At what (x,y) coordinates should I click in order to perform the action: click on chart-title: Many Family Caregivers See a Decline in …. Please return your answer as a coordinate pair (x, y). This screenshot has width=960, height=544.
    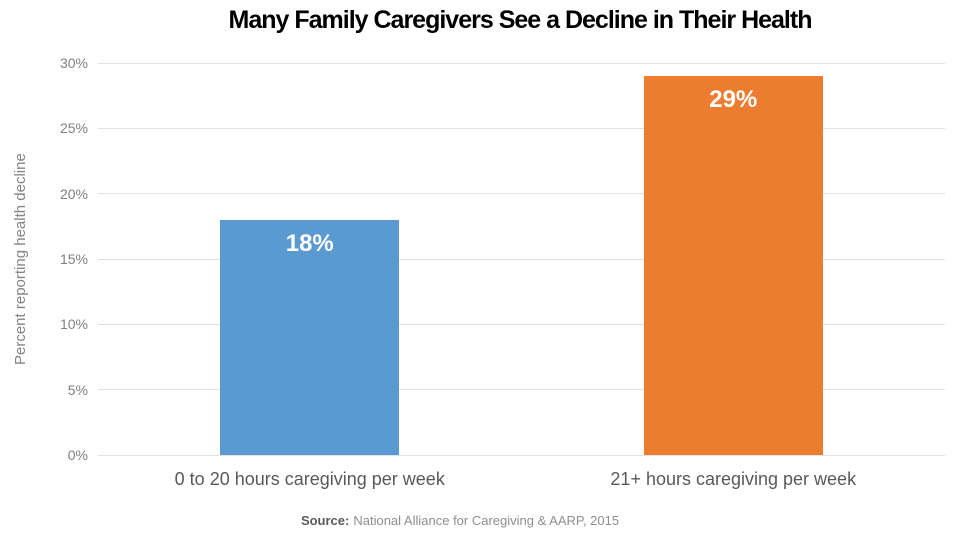
    Looking at the image, I should click on (520, 20).